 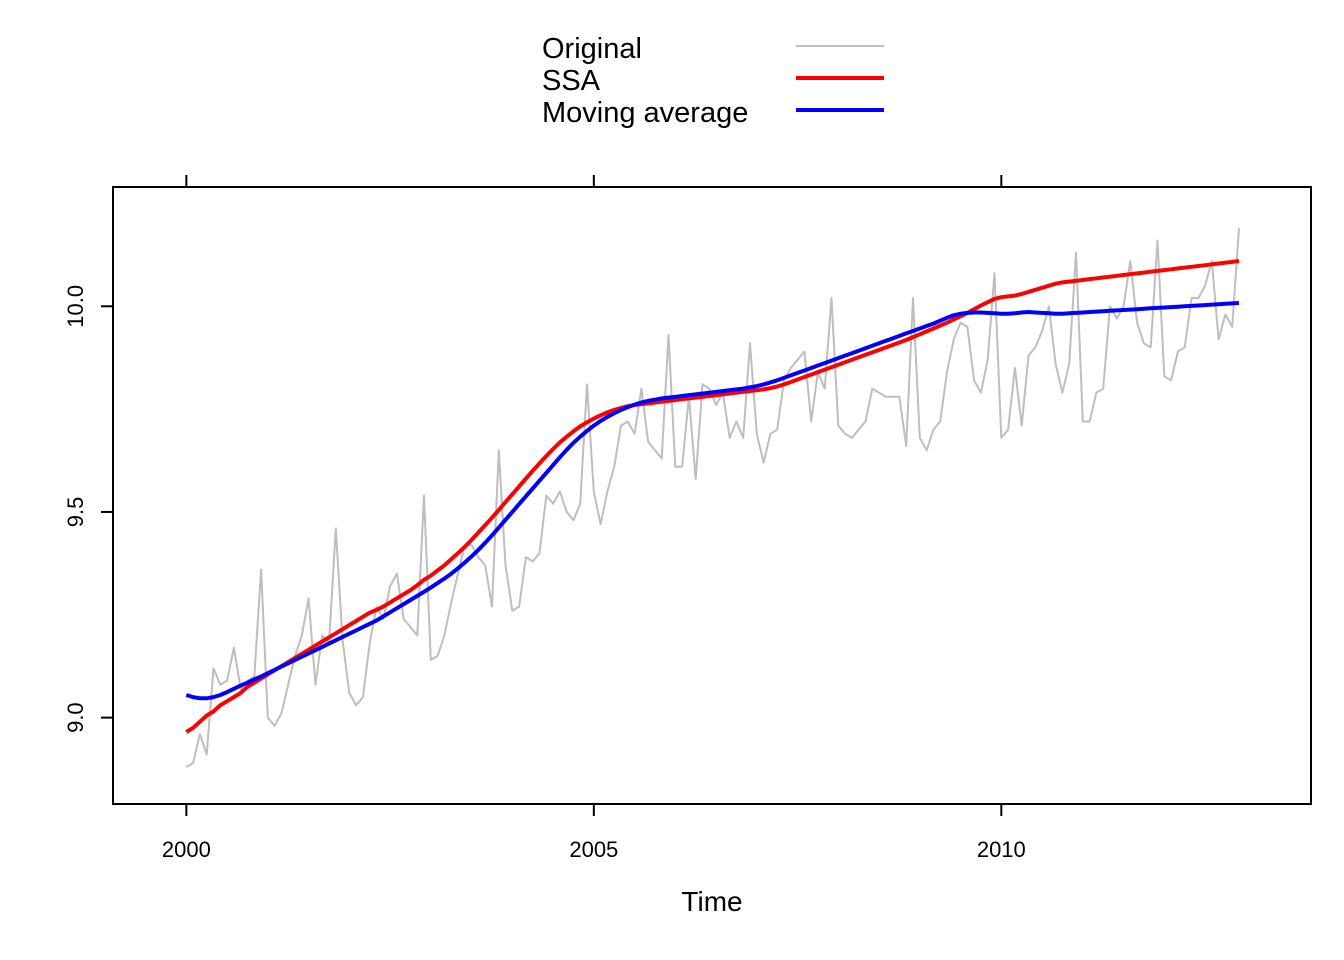 I want to click on y-axis: 9.0 9.5 10.0, so click(x=88, y=509).